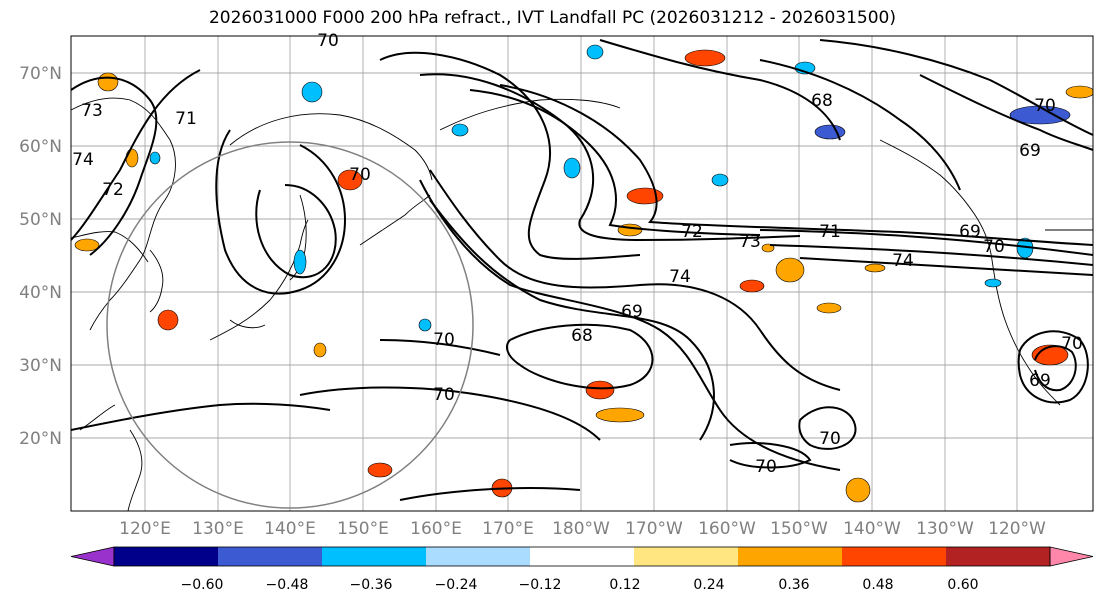 The height and width of the screenshot is (604, 1105). I want to click on lat-label: 40°N, so click(40, 293).